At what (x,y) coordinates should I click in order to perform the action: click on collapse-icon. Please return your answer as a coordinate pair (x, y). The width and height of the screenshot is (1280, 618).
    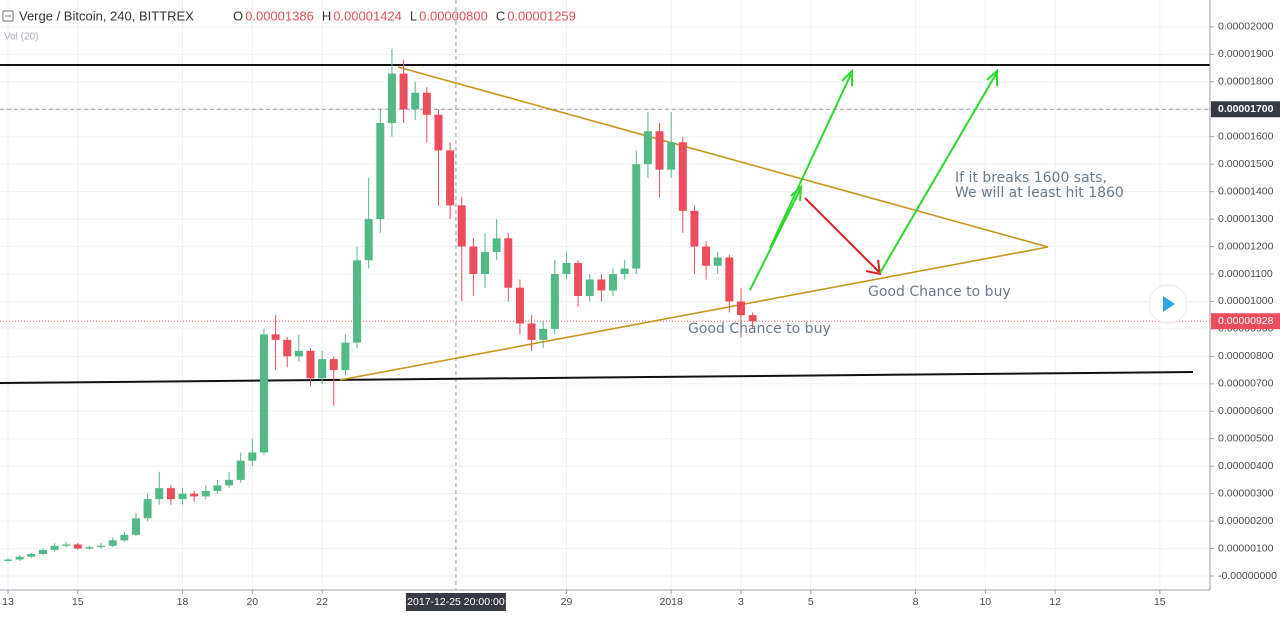
    Looking at the image, I should click on (8, 16).